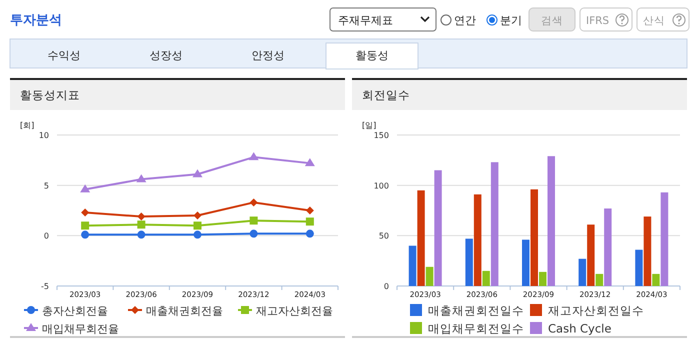  Describe the element at coordinates (36, 20) in the screenshot. I see `text: 투자분석` at that location.